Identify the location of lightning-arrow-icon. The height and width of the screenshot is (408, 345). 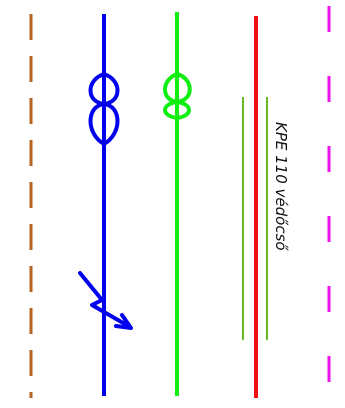
(105, 300).